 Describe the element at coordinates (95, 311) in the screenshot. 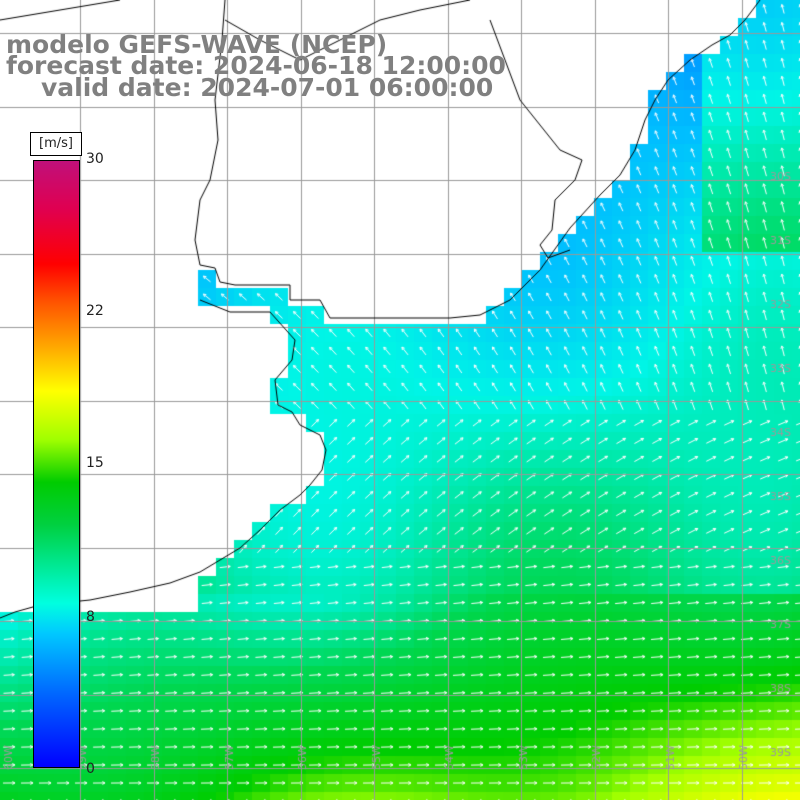

I see `colorbar-label-22: 22` at that location.